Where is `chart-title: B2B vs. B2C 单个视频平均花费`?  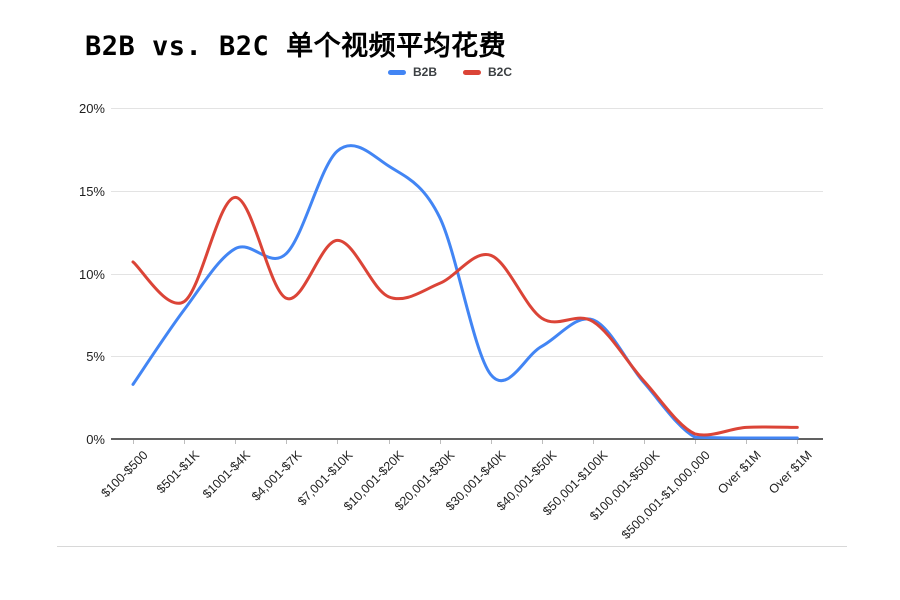
chart-title: B2B vs. B2C 单个视频平均花费 is located at coordinates (296, 46).